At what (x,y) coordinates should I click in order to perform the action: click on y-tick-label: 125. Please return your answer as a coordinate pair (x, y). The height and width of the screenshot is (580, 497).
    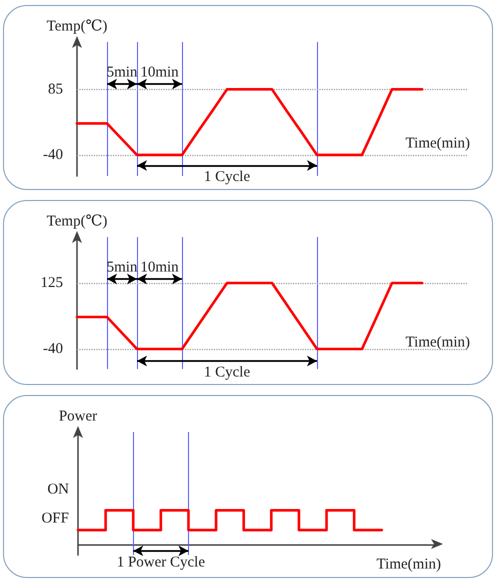
    Looking at the image, I should click on (51, 282).